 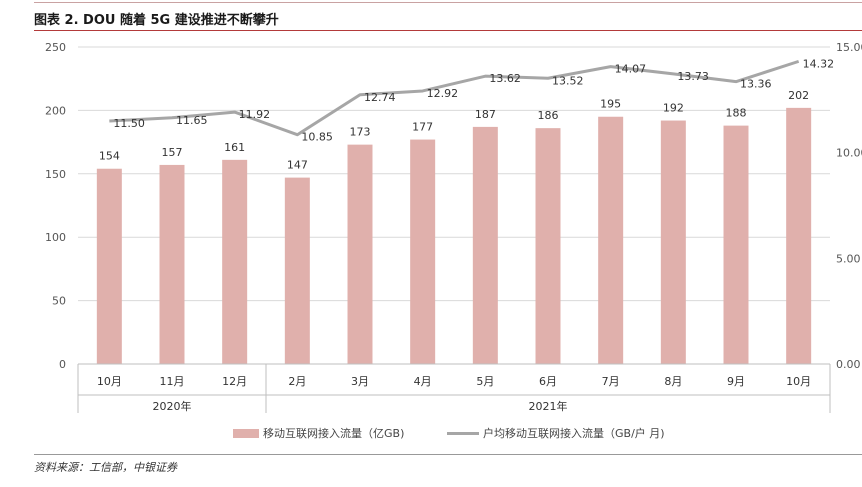 I want to click on x-tick-label: 3月, so click(x=360, y=381).